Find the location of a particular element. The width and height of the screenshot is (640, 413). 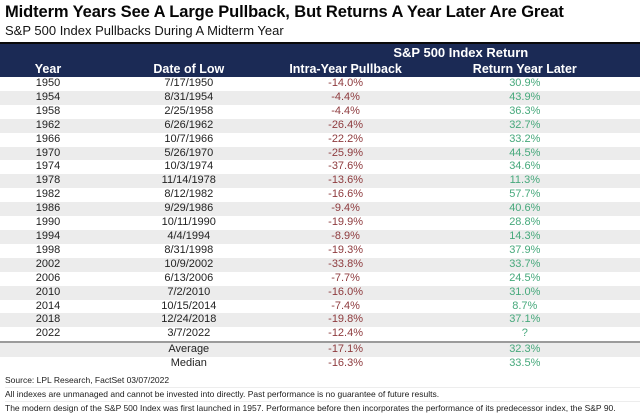

return-year-later-cell: 37.1% is located at coordinates (525, 319).